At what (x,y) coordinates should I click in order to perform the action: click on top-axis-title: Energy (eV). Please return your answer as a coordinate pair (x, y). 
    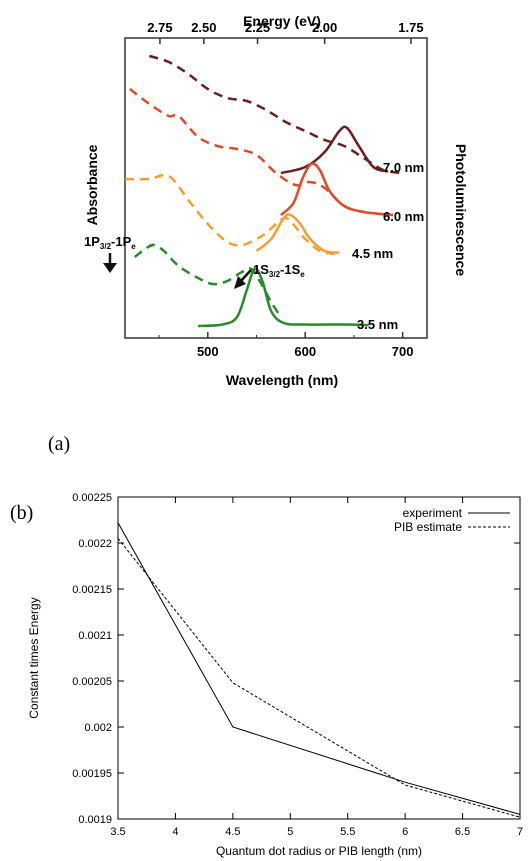
    Looking at the image, I should click on (282, 21).